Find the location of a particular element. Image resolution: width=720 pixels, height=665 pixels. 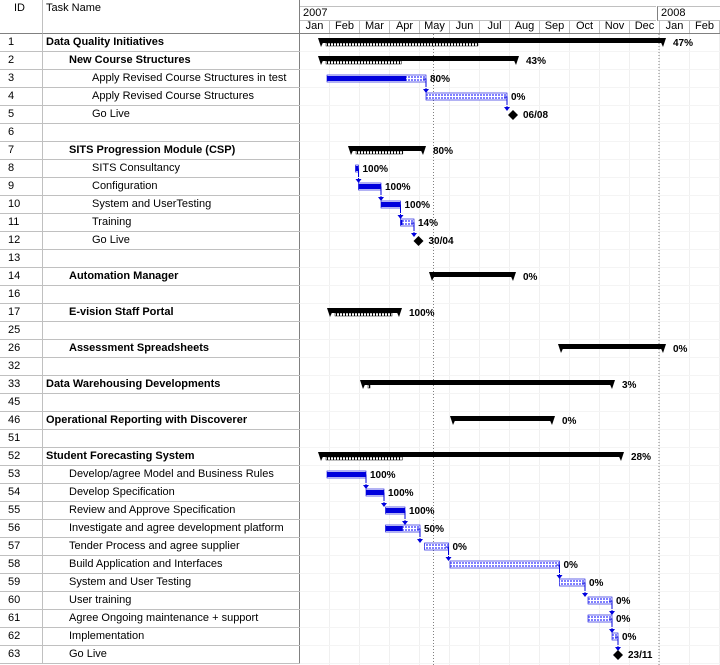

table-row: 51 is located at coordinates (150, 439).